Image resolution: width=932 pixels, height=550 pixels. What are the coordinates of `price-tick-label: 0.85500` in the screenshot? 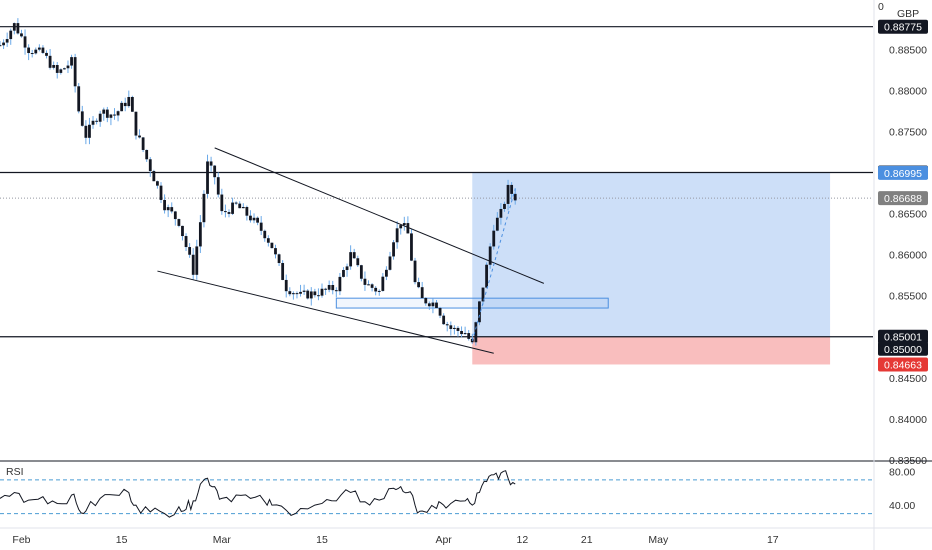 It's located at (908, 297).